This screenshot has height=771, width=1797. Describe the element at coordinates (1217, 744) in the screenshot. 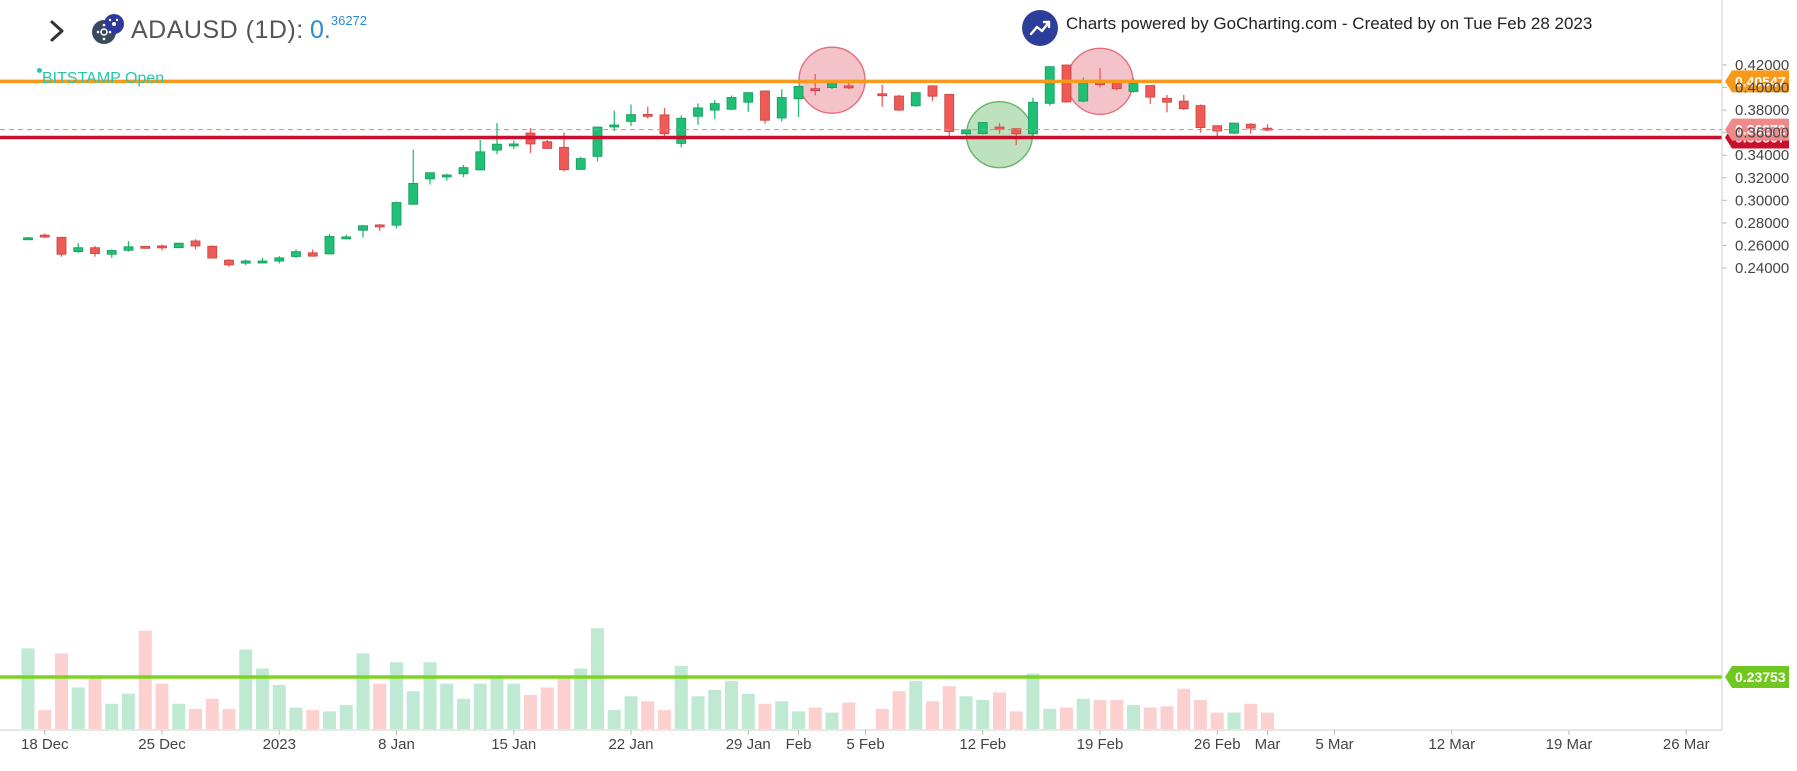

I see `x-tick-label: 26 Feb` at that location.